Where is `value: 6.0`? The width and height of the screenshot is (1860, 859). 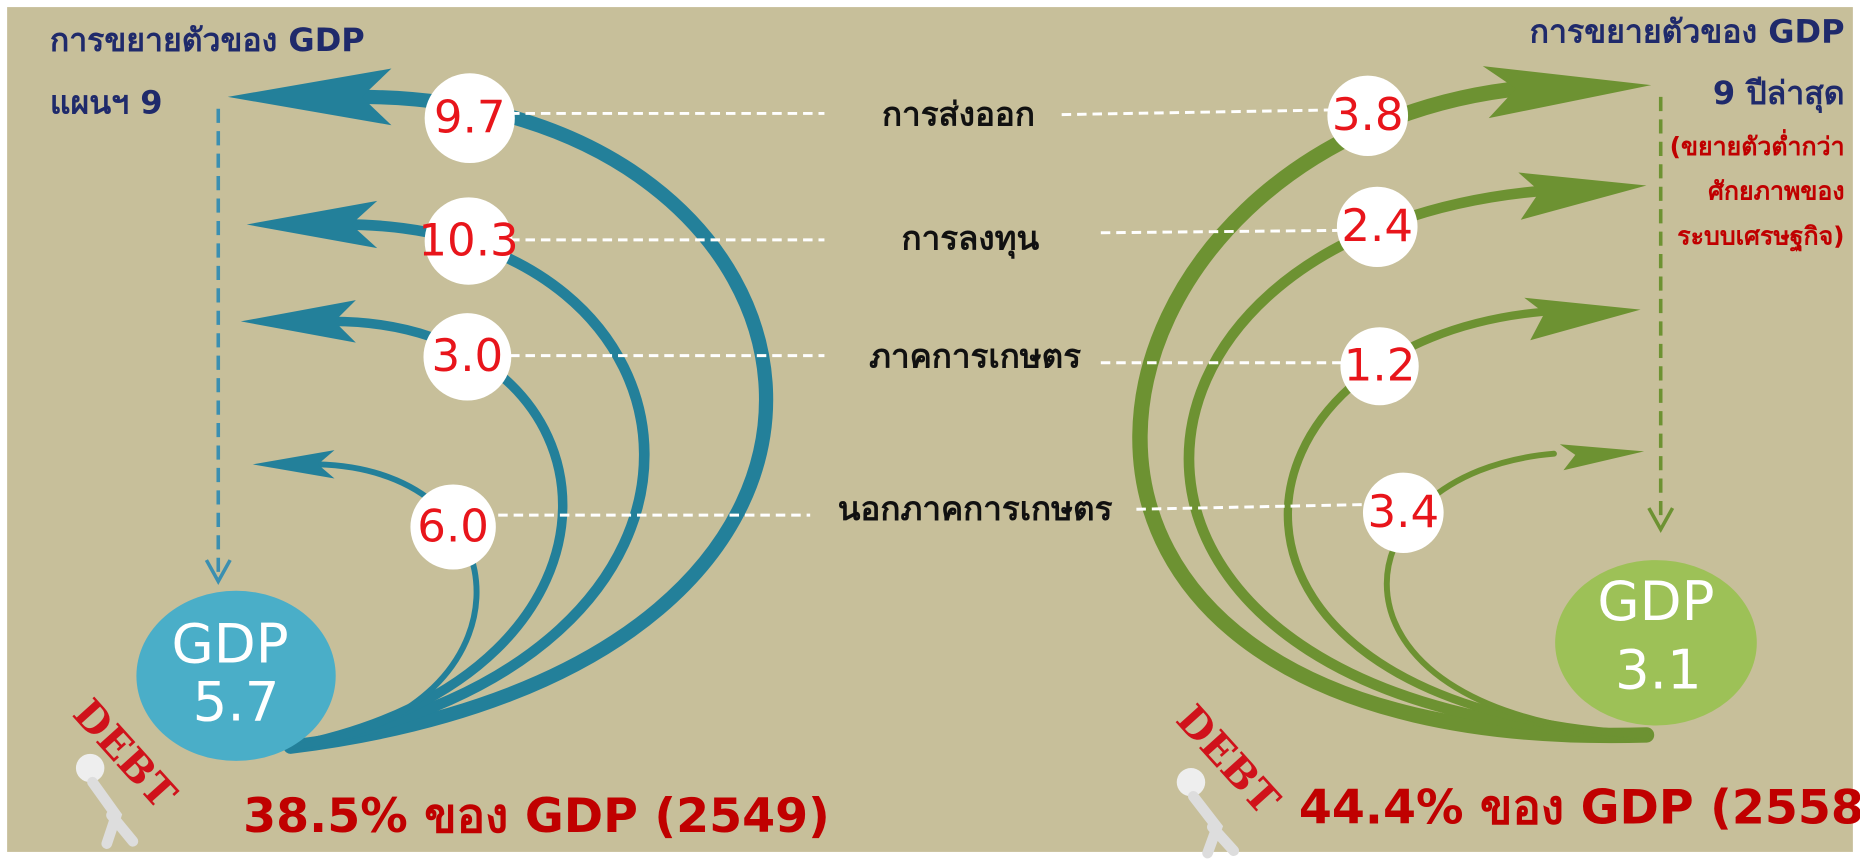
value: 6.0 is located at coordinates (453, 525).